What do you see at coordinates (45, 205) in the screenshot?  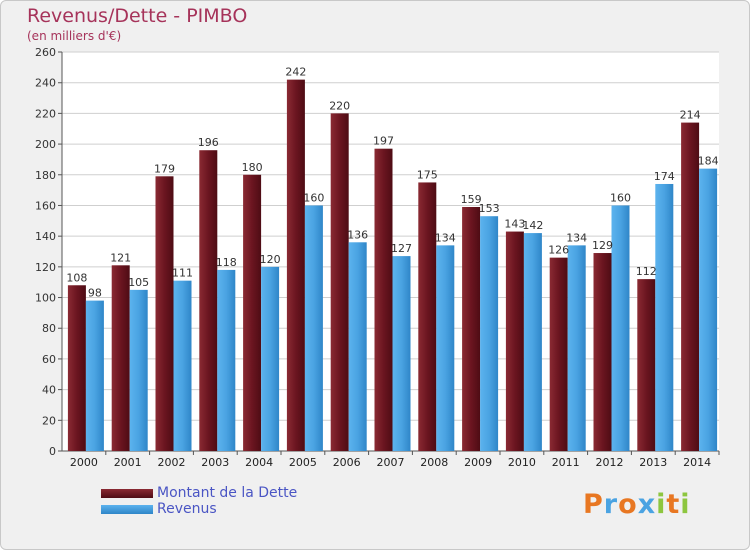 I see `y-tick-label: 160` at bounding box center [45, 205].